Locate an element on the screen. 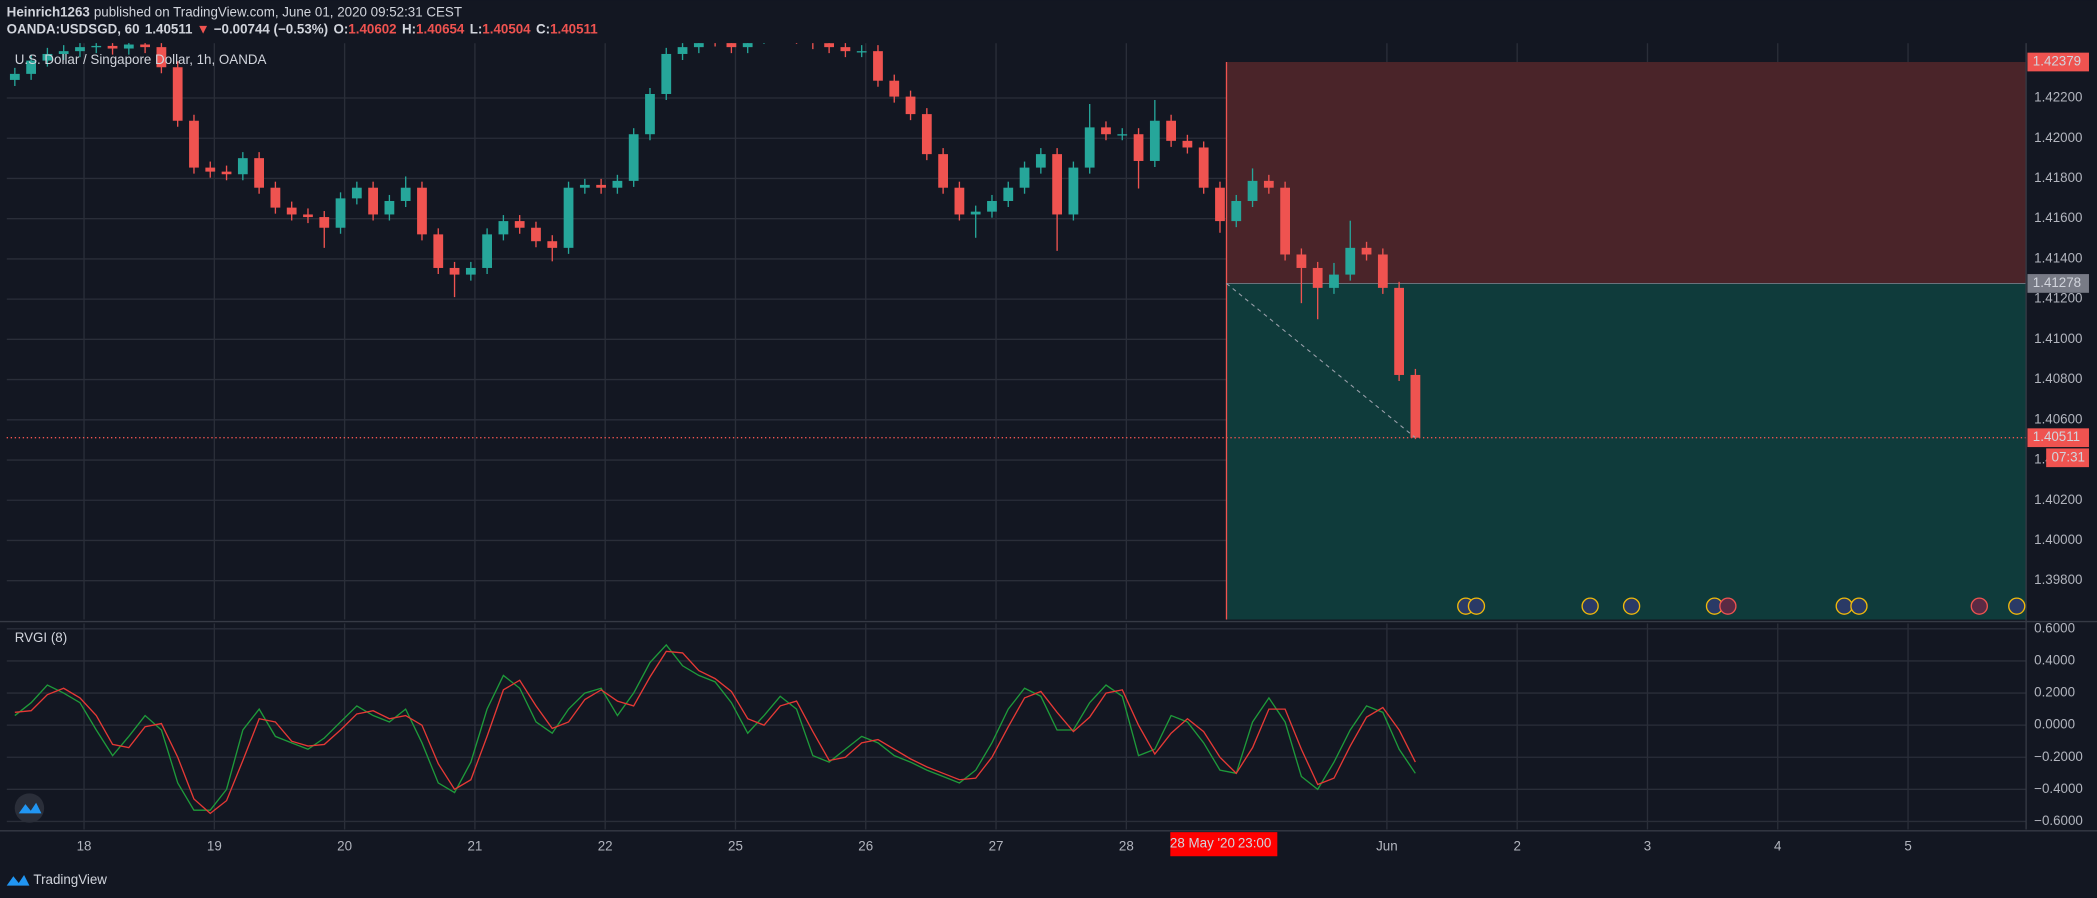 The height and width of the screenshot is (898, 2097). x-tick-label: 18 is located at coordinates (84, 845).